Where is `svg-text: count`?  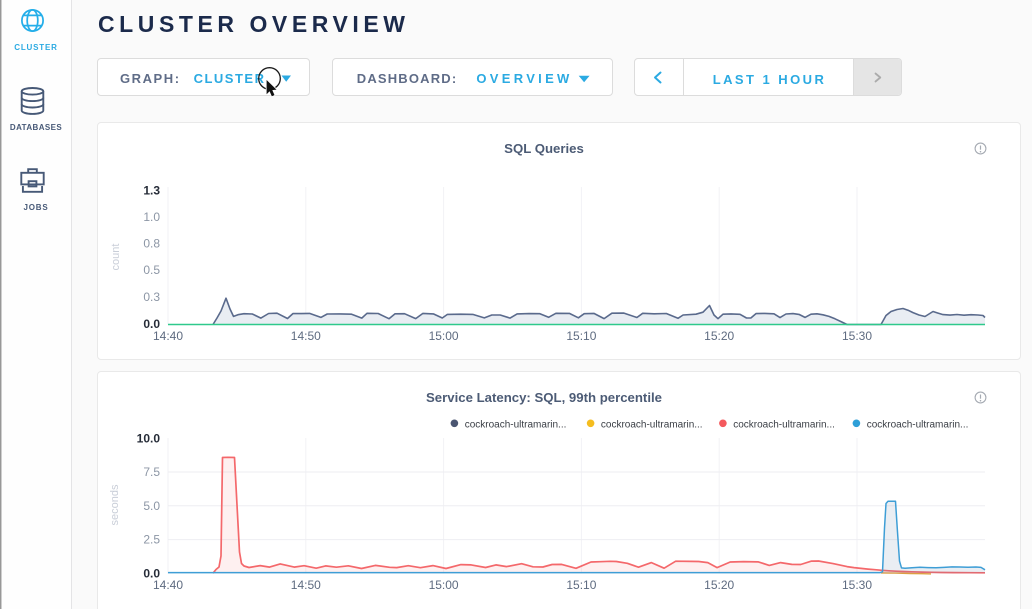 svg-text: count is located at coordinates (116, 257).